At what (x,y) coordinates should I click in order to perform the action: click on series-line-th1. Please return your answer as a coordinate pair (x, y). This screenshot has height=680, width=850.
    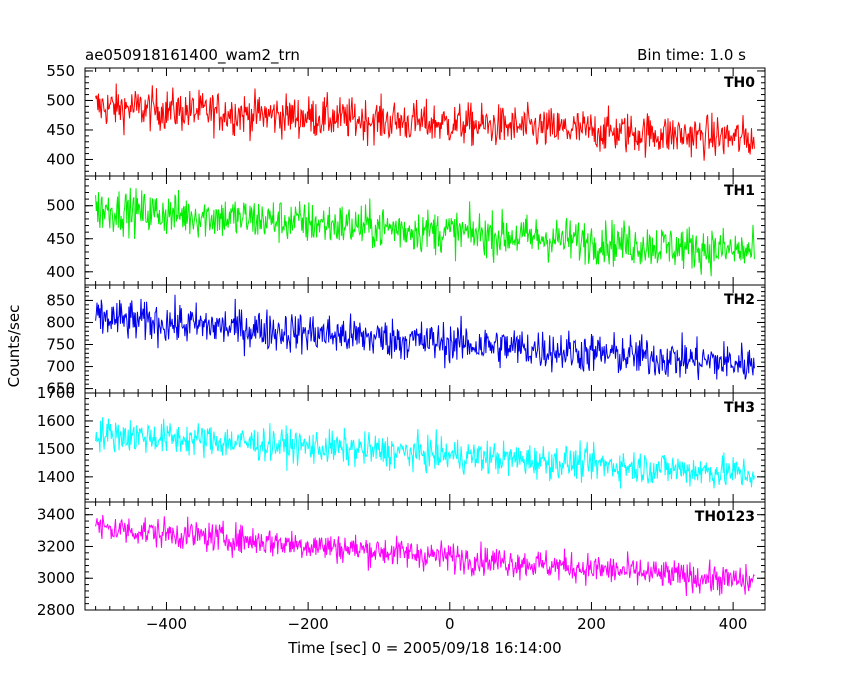
    Looking at the image, I should click on (425, 232).